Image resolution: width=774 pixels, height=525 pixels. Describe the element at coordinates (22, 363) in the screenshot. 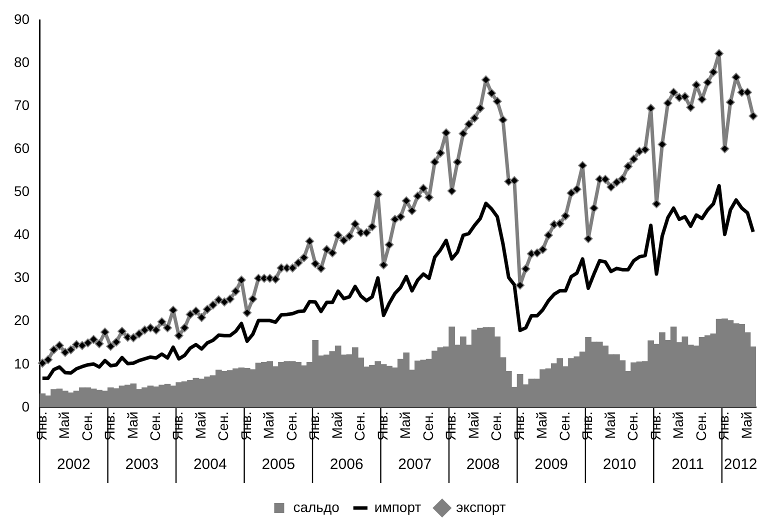

I see `y-tick-label: 10` at that location.